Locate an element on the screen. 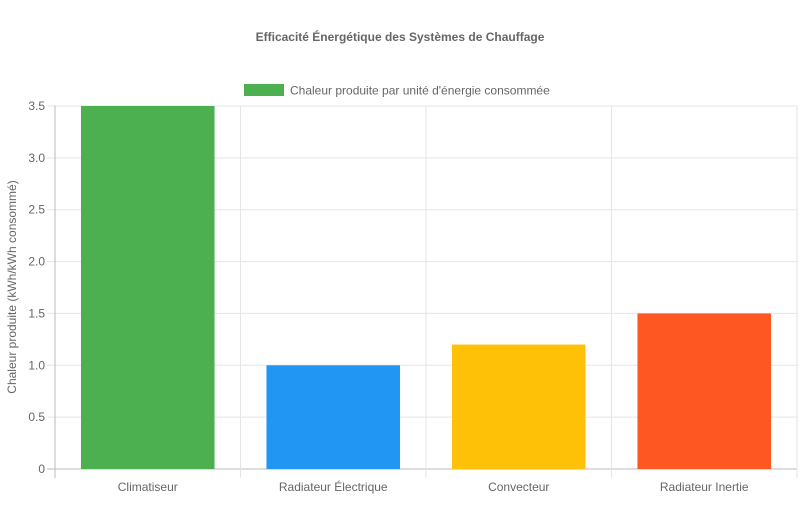 This screenshot has height=505, width=800. y-tick-label: 3.5 is located at coordinates (36, 106).